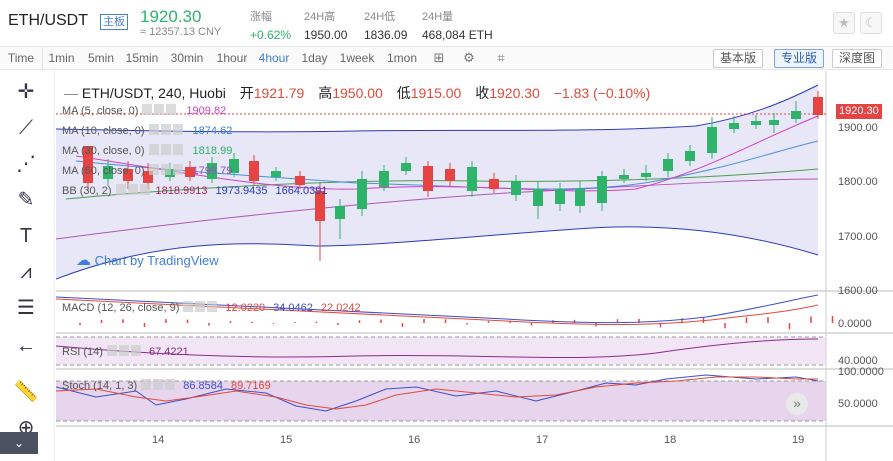 The width and height of the screenshot is (893, 461). Describe the element at coordinates (156, 260) in the screenshot. I see `watermark-text: Chart by TradingView` at that location.